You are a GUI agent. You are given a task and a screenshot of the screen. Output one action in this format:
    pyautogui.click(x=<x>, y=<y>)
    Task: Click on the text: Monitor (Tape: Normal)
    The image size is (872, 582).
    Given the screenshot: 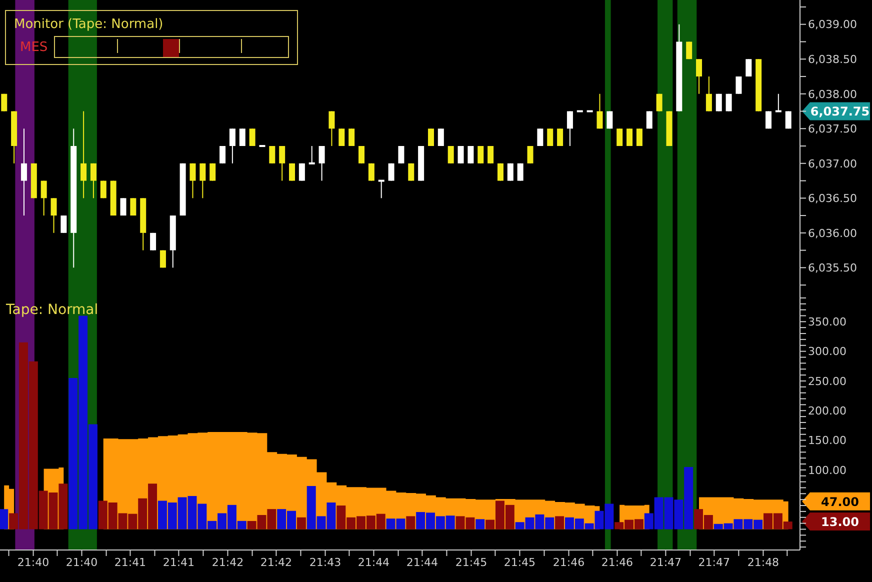 What is the action you would take?
    pyautogui.click(x=89, y=24)
    